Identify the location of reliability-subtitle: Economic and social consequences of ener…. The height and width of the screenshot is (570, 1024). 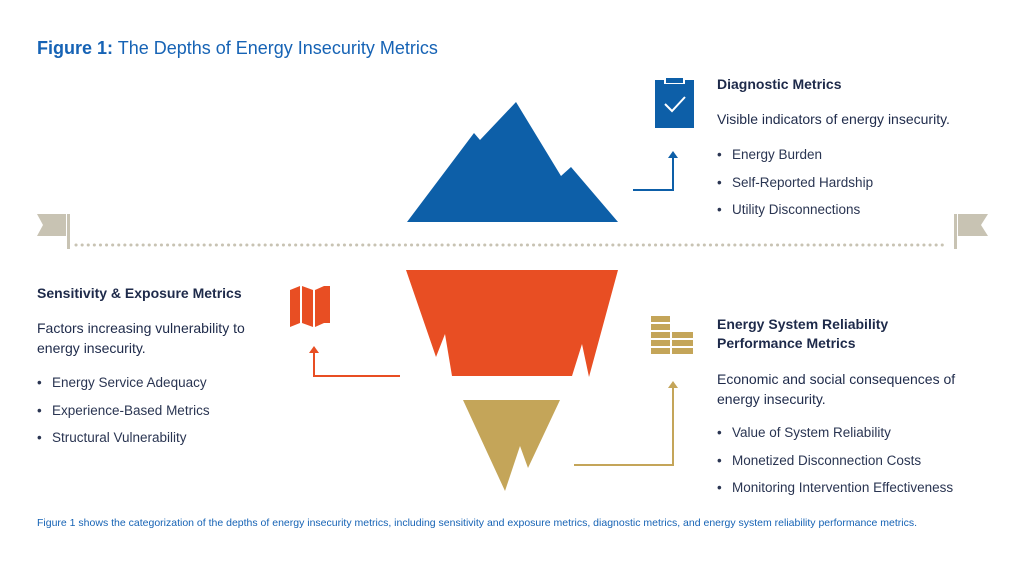
(836, 389).